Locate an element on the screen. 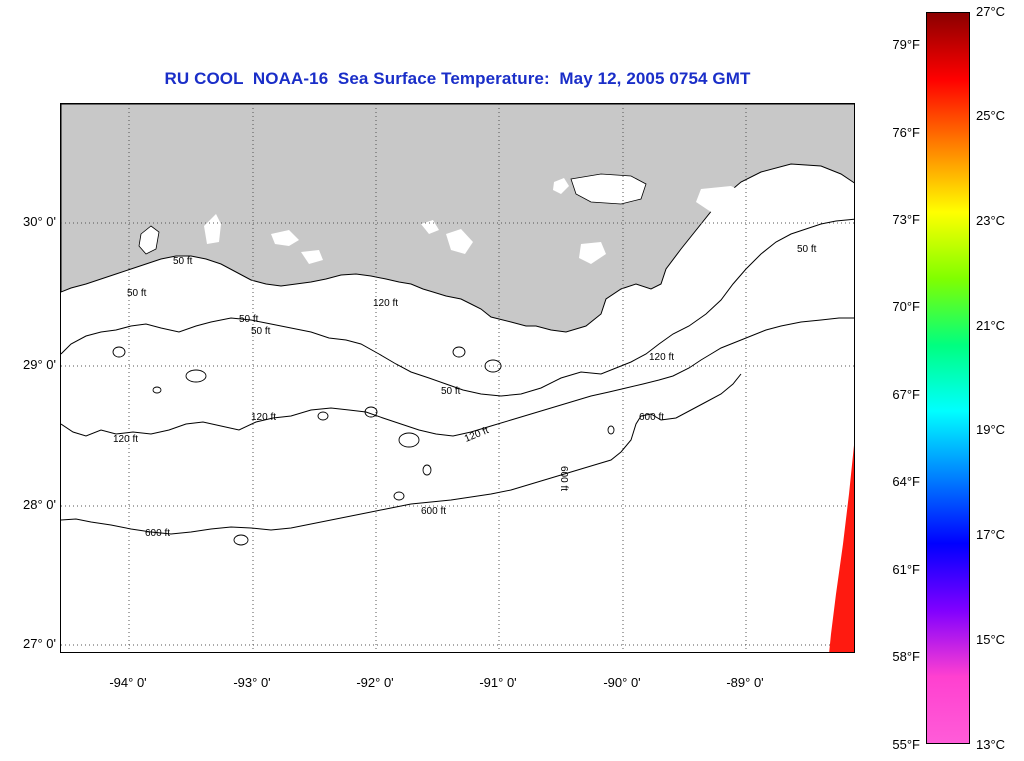  contour-600ft is located at coordinates (401, 454).